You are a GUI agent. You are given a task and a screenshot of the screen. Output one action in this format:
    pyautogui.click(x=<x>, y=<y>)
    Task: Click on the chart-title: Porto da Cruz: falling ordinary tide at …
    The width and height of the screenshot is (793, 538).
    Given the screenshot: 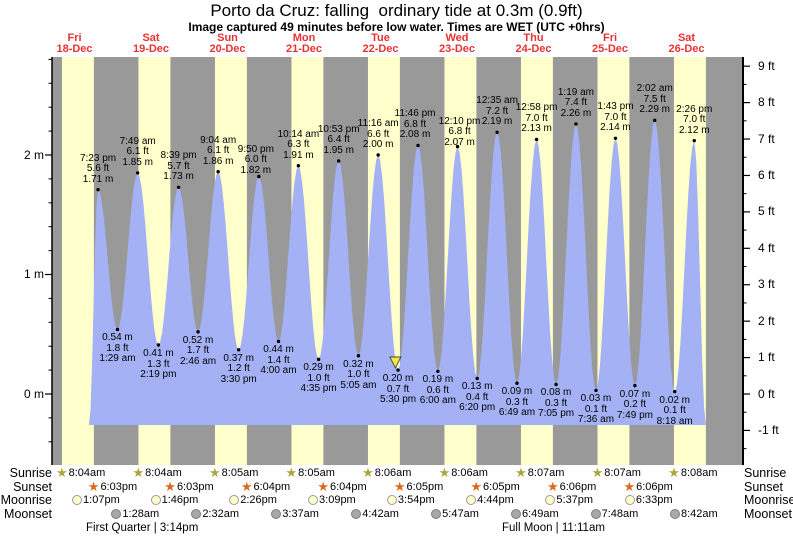 What is the action you would take?
    pyautogui.click(x=396, y=10)
    